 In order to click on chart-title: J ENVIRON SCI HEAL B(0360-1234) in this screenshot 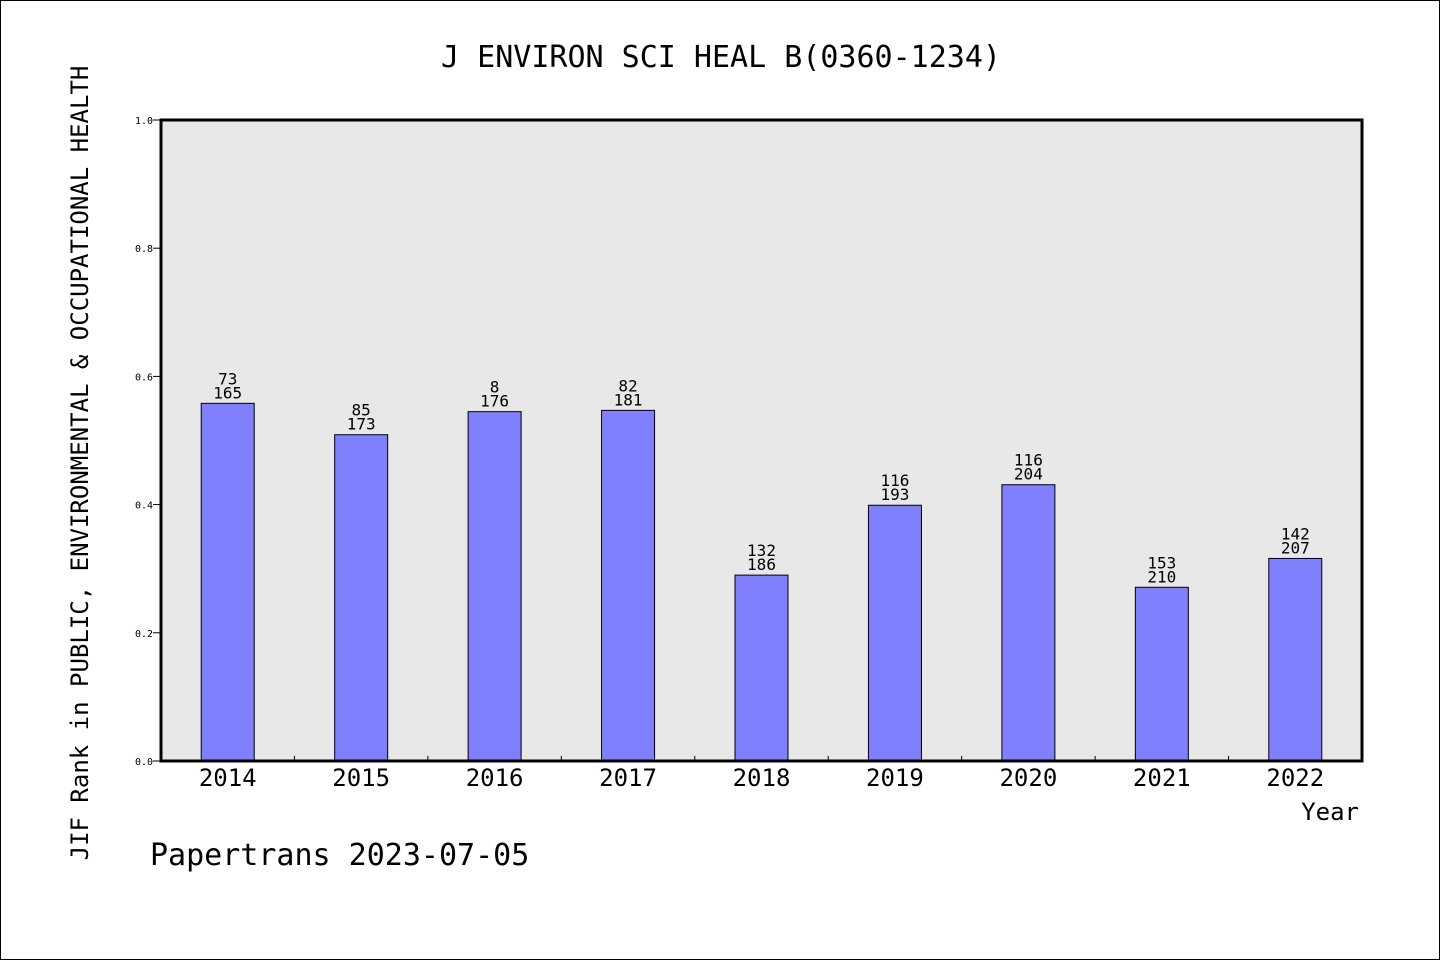, I will do `click(721, 57)`.